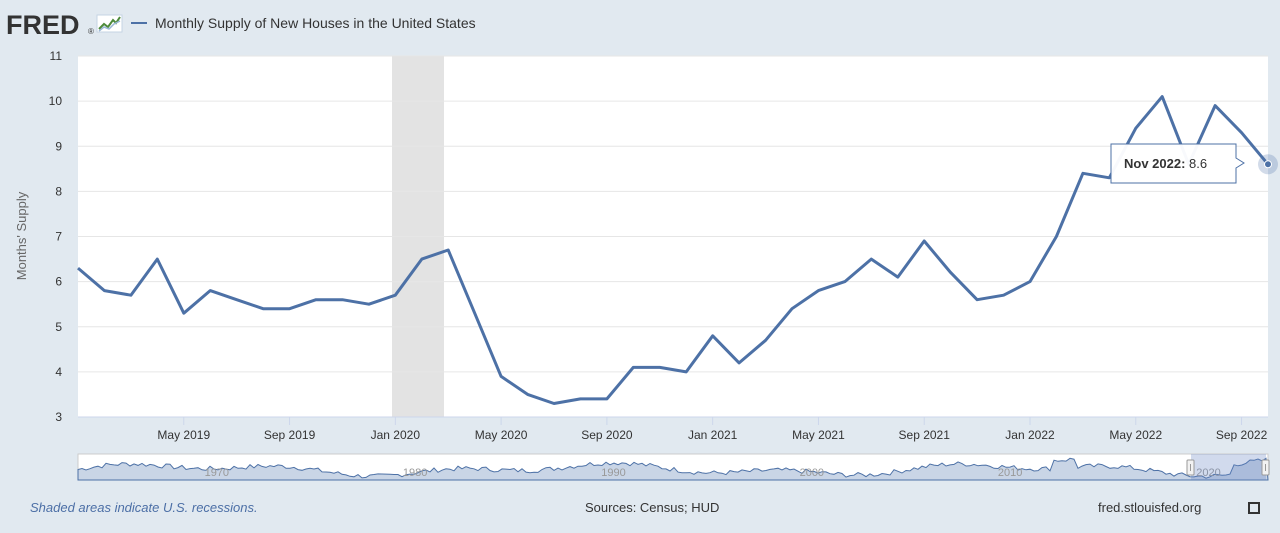 This screenshot has height=533, width=1280. I want to click on tooltip-box, so click(1177, 163).